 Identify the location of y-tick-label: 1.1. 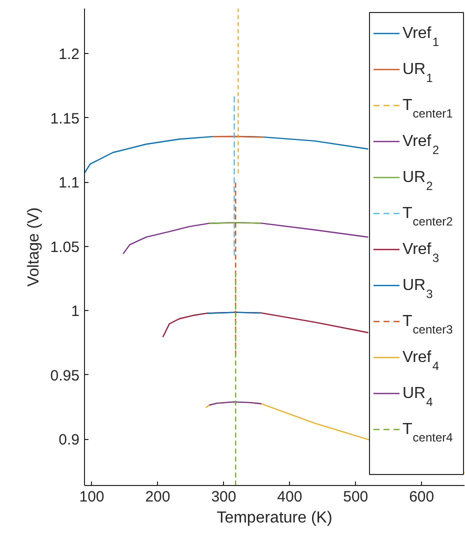
(69, 183).